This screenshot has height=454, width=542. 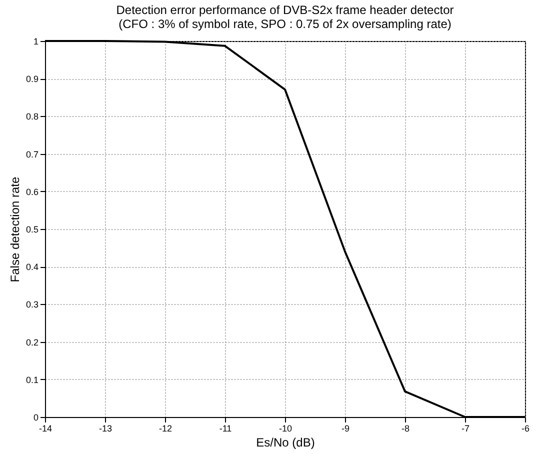 I want to click on x-axis-title: Es/No (dB), so click(x=285, y=443).